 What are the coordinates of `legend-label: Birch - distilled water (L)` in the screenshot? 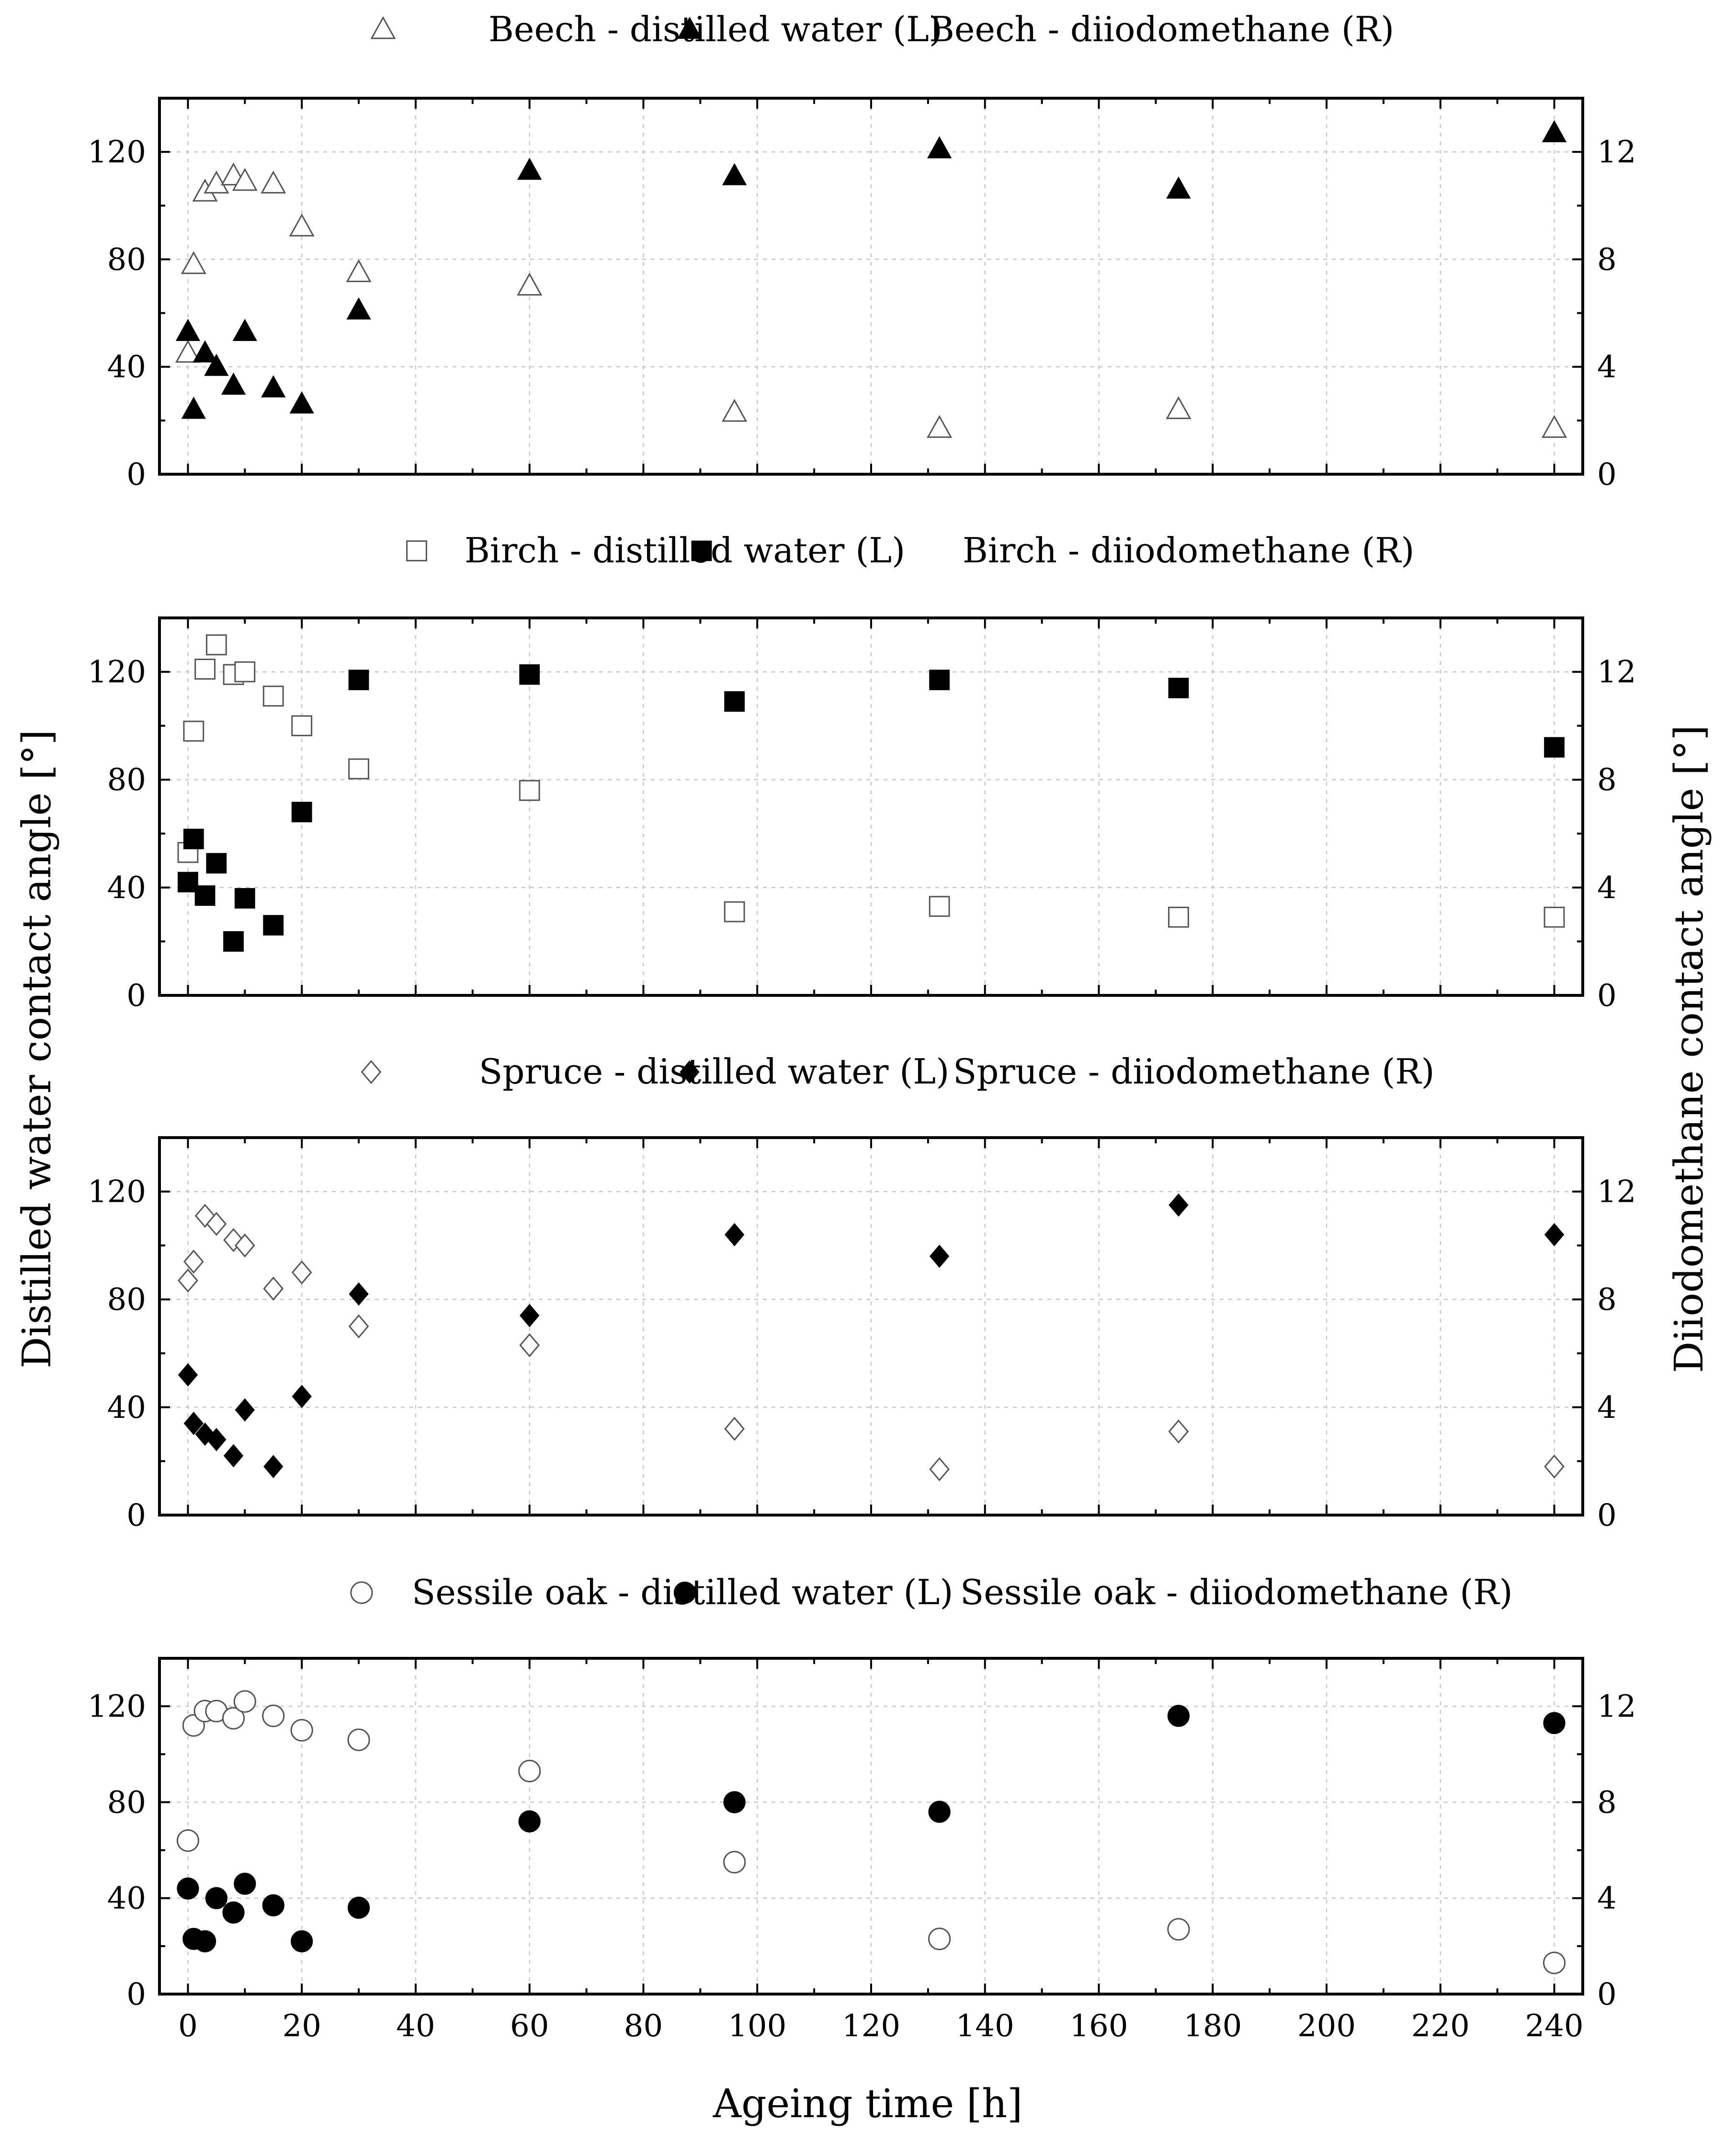 It's located at (685, 550).